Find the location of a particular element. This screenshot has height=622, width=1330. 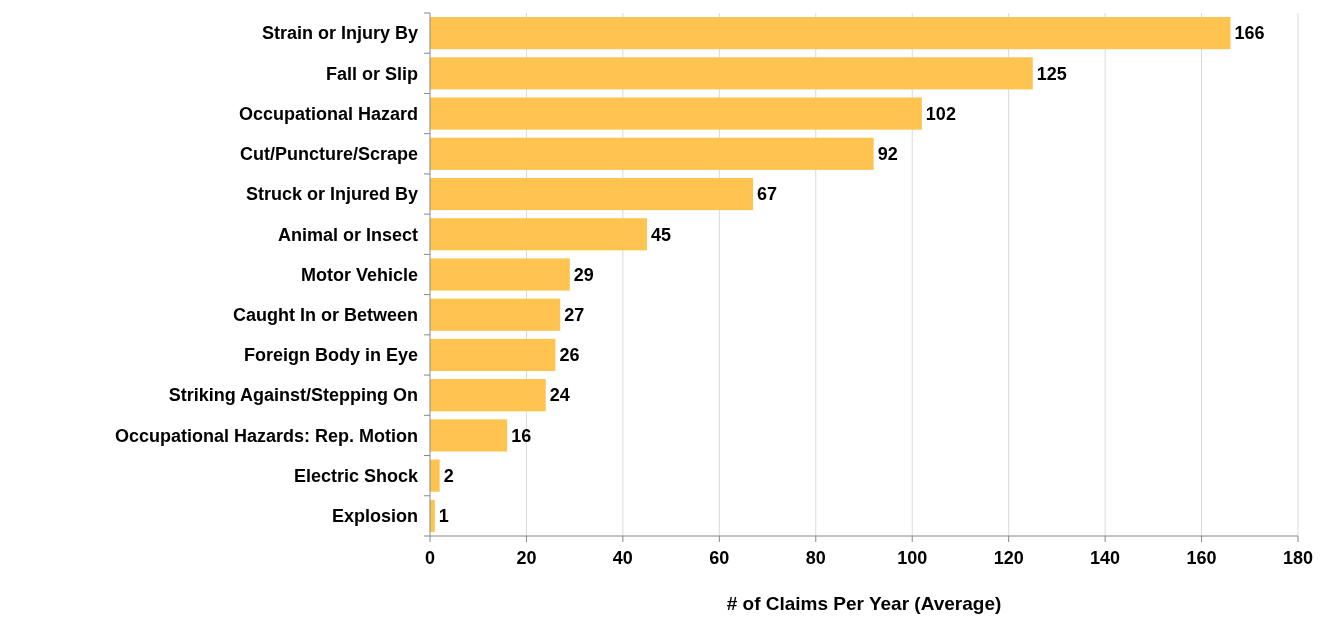

data-label: 29 is located at coordinates (583, 274).